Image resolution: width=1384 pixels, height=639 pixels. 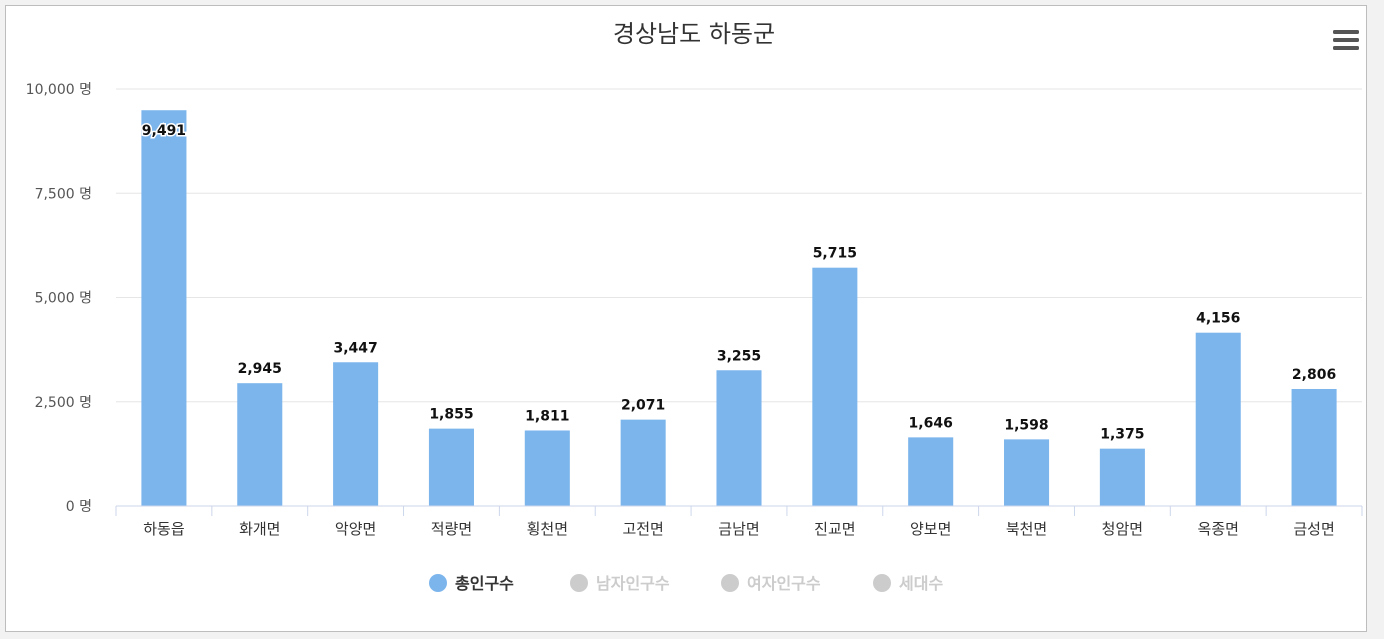 What do you see at coordinates (63, 299) in the screenshot?
I see `y-tick-label: 5,000 명` at bounding box center [63, 299].